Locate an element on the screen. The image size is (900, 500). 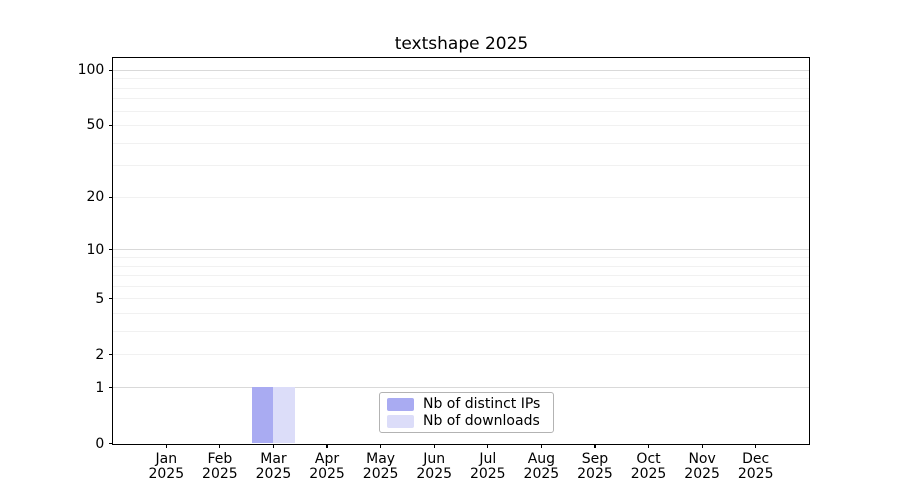
y-tick-label: 5 is located at coordinates (100, 298).